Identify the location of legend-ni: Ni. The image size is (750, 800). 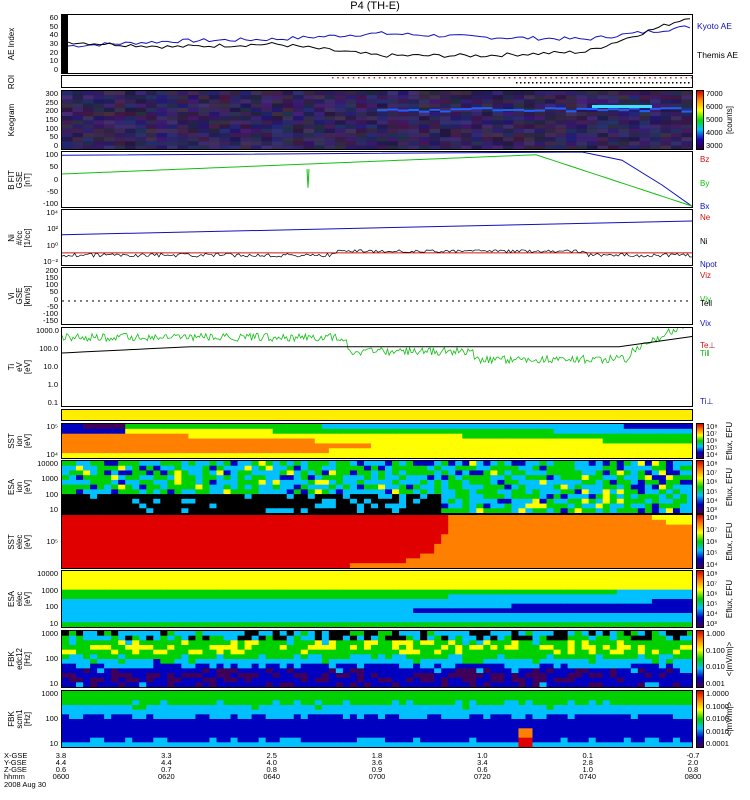
(704, 241).